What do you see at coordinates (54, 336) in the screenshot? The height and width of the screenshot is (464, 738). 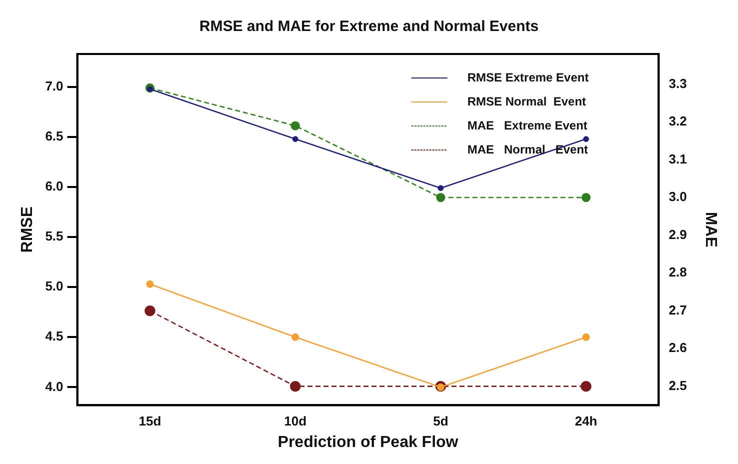 I see `y-tick-label: 4.5` at bounding box center [54, 336].